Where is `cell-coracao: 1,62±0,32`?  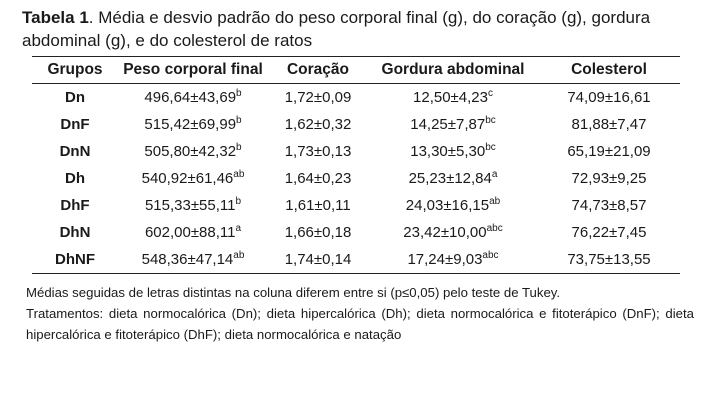
cell-coracao: 1,62±0,32 is located at coordinates (318, 124).